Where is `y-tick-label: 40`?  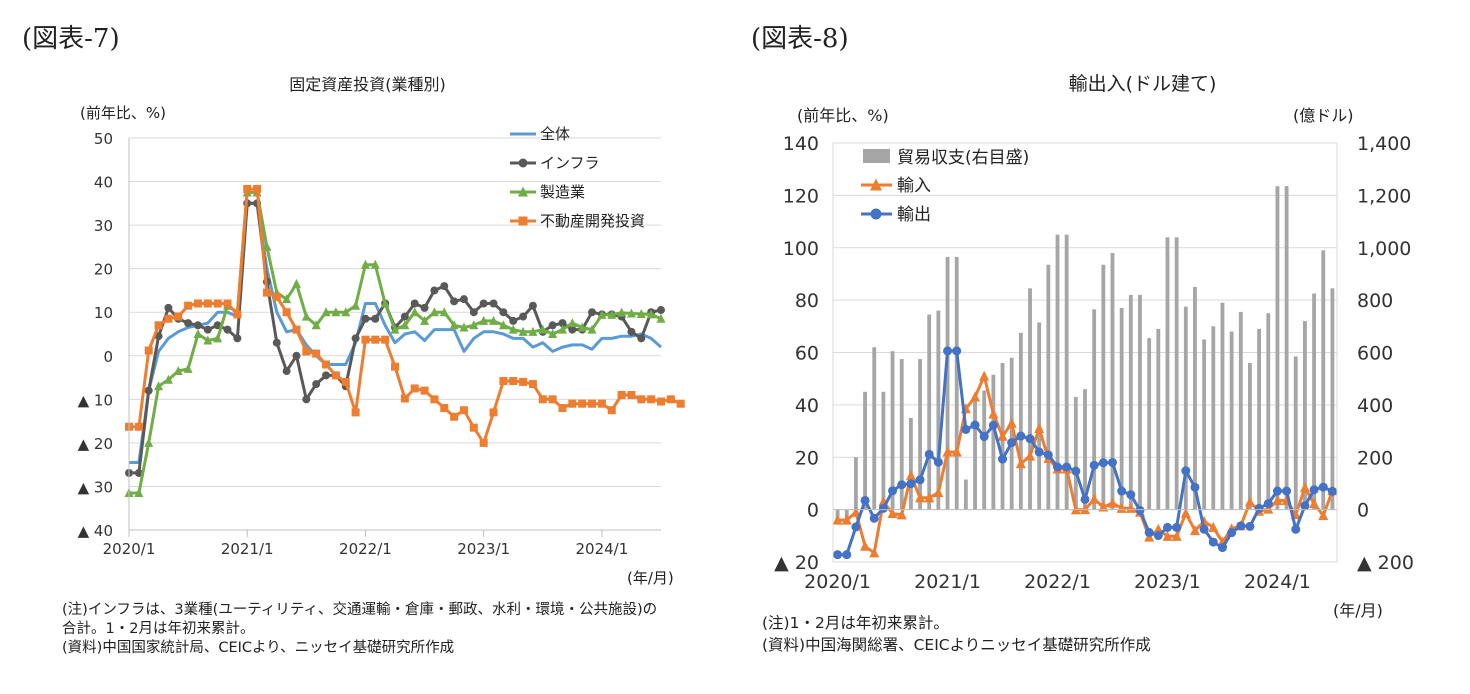 y-tick-label: 40 is located at coordinates (807, 406).